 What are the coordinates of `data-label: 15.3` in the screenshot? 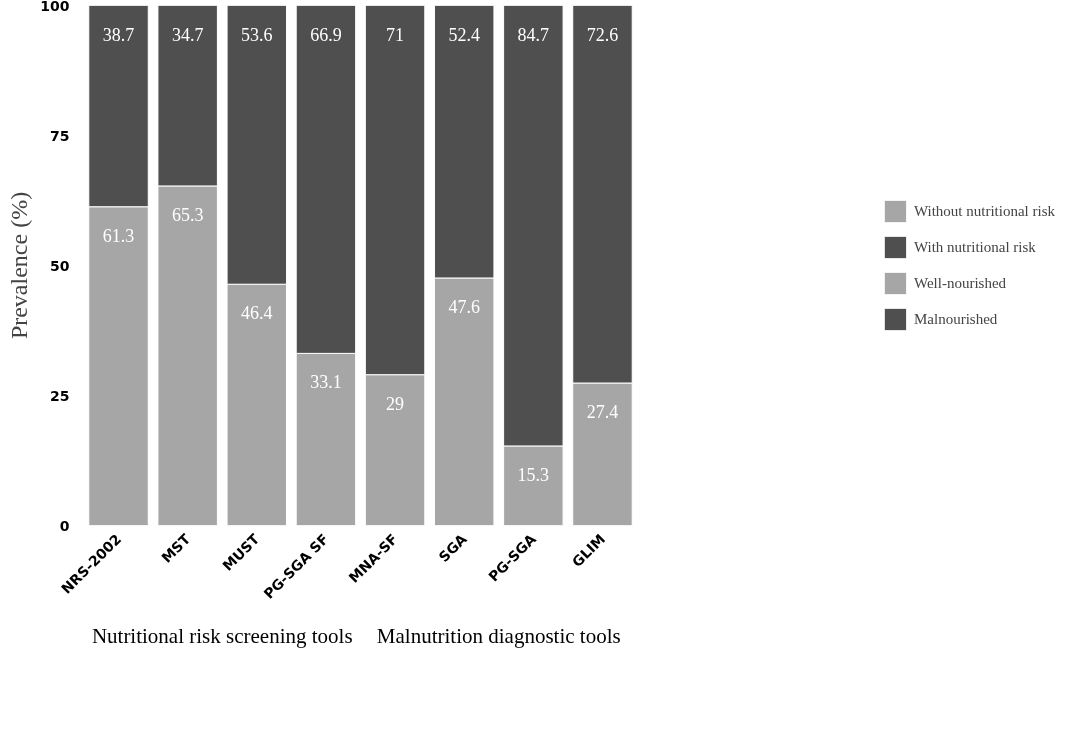 It's located at (533, 474).